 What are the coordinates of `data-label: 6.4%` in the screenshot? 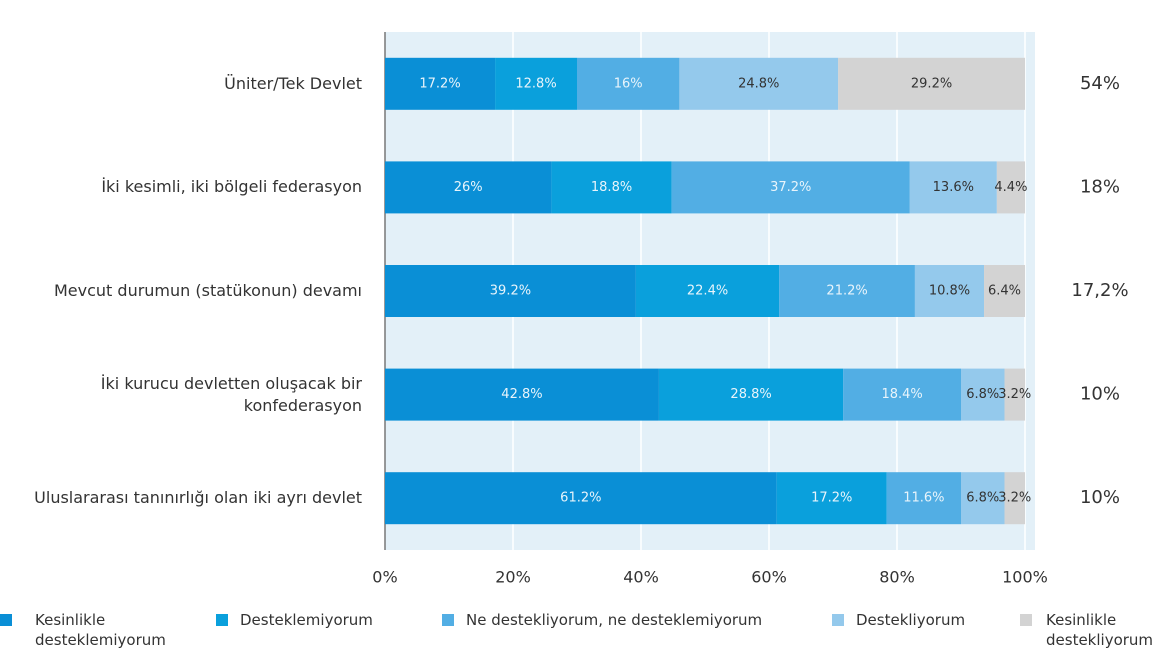 It's located at (1004, 291).